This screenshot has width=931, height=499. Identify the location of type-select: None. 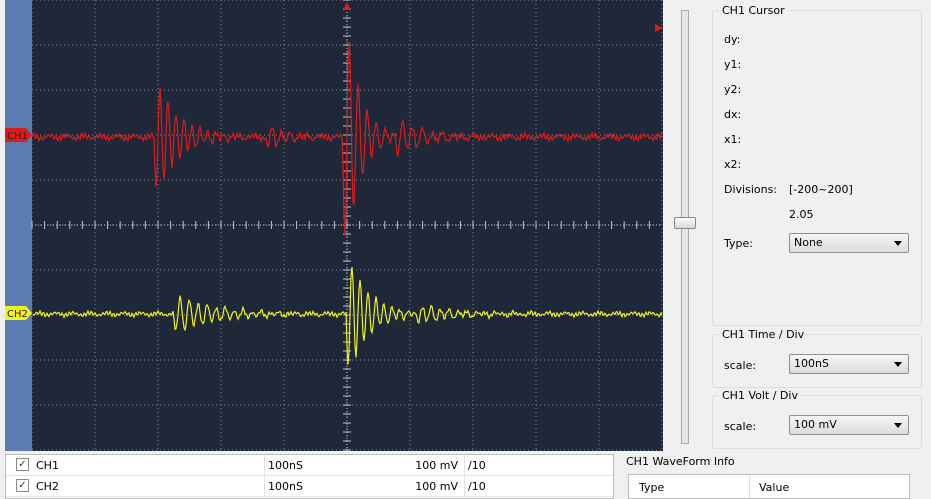
(849, 243).